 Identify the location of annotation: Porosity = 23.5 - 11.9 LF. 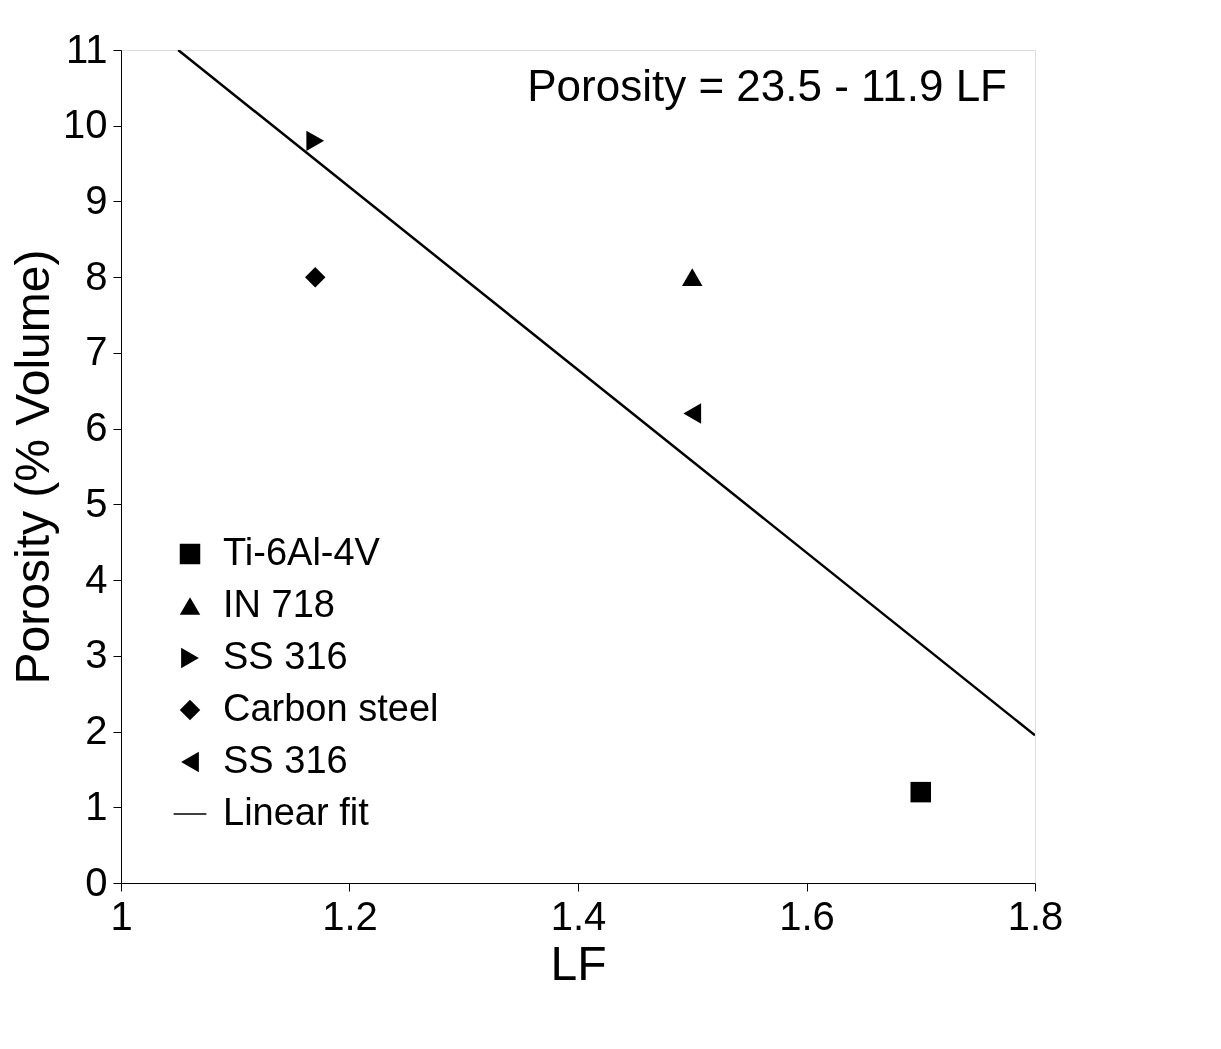
(767, 85).